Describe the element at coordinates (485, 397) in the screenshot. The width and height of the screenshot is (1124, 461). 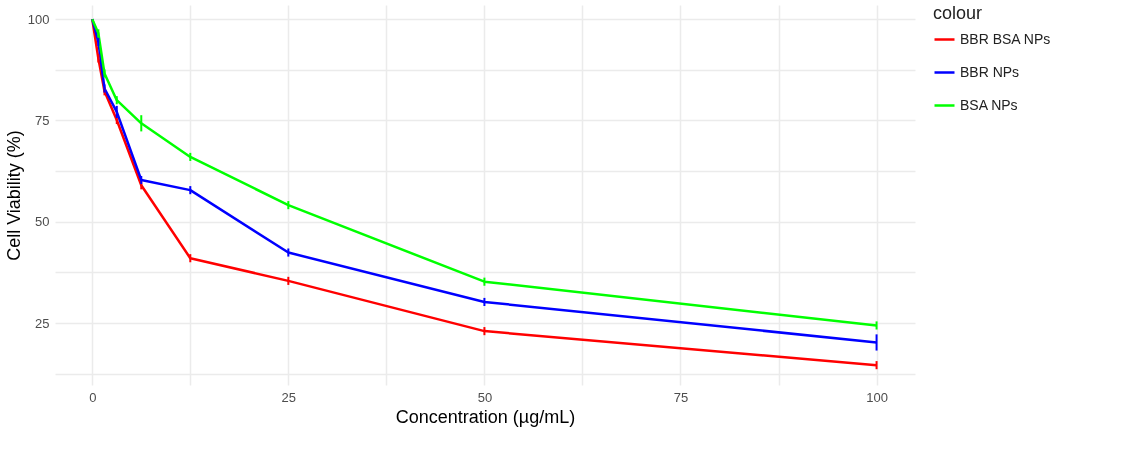
I see `x-tick-label: 50` at that location.